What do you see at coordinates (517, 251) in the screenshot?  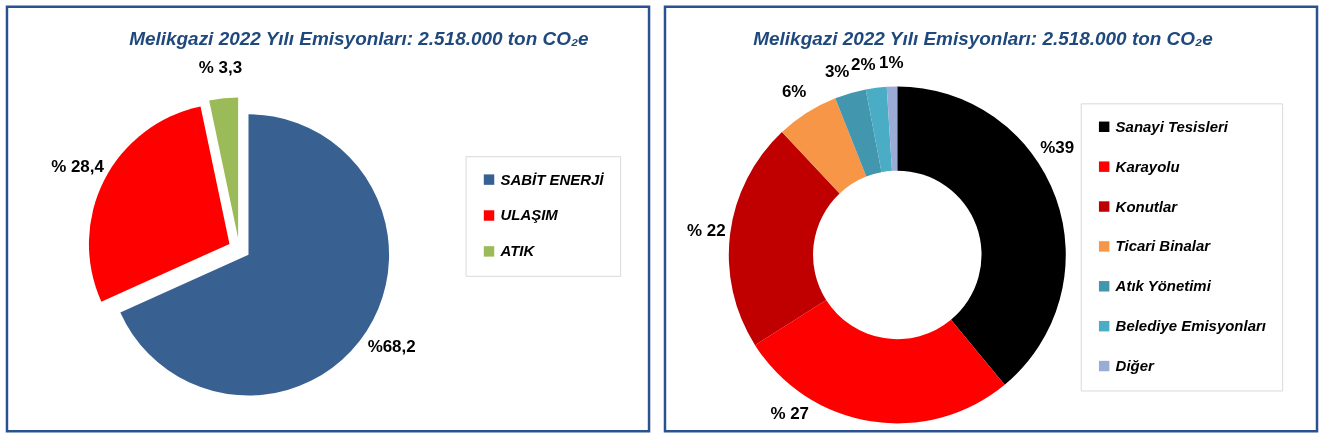 I see `legend-label: ATIK` at bounding box center [517, 251].